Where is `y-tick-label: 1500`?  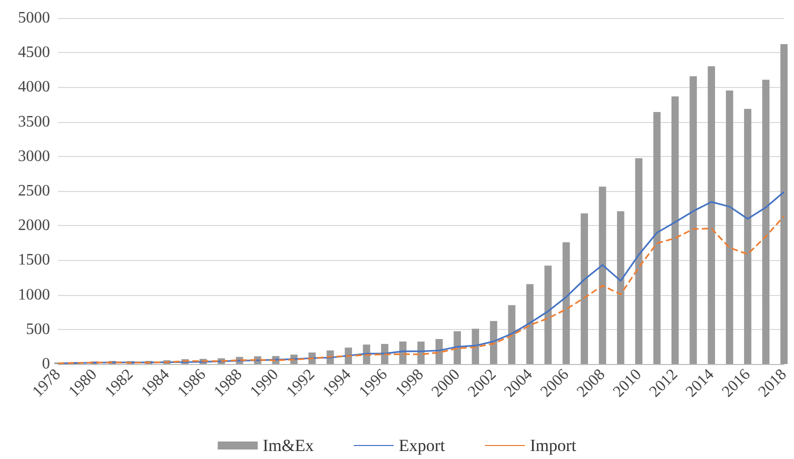
y-tick-label: 1500 is located at coordinates (34, 260).